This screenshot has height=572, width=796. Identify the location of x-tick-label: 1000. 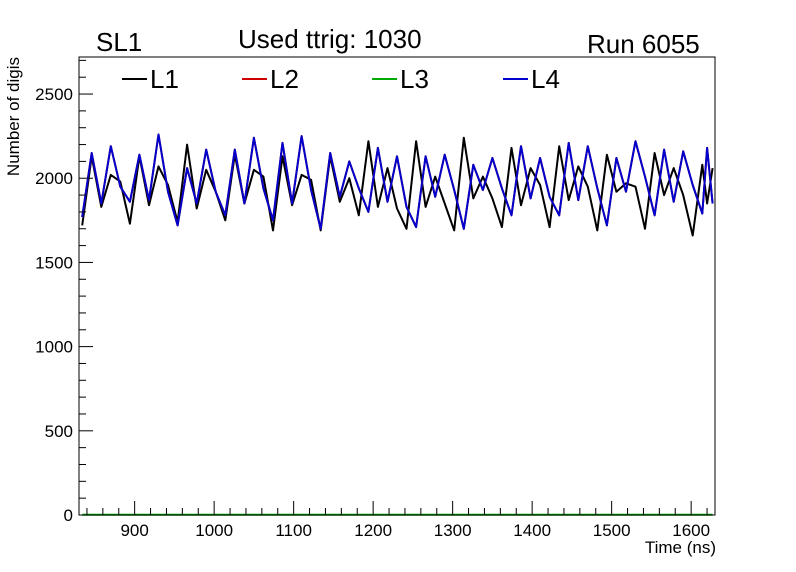
(214, 530).